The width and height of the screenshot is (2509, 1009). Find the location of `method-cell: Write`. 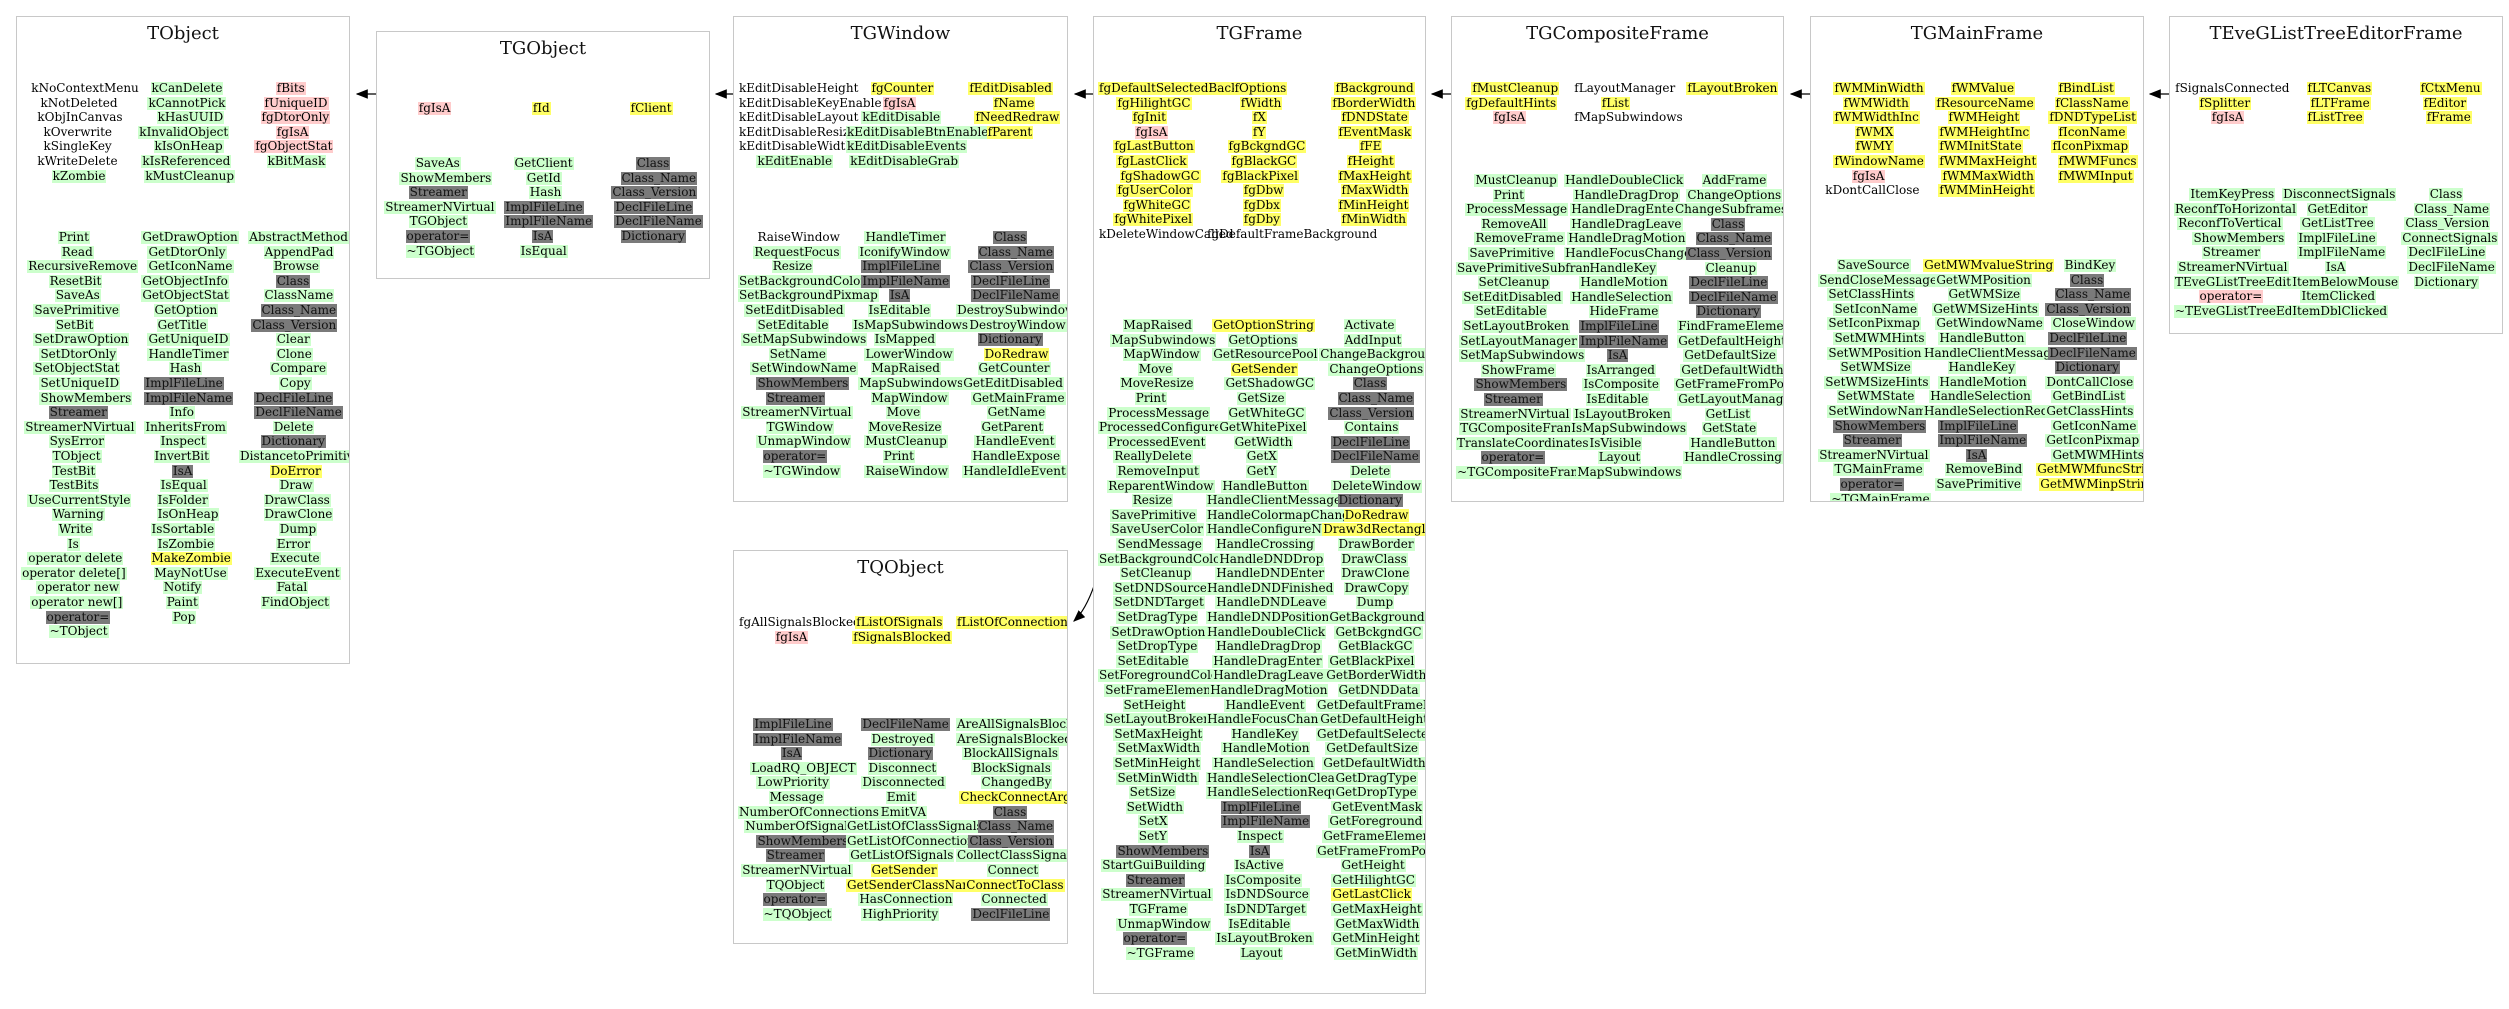

method-cell: Write is located at coordinates (75, 529).